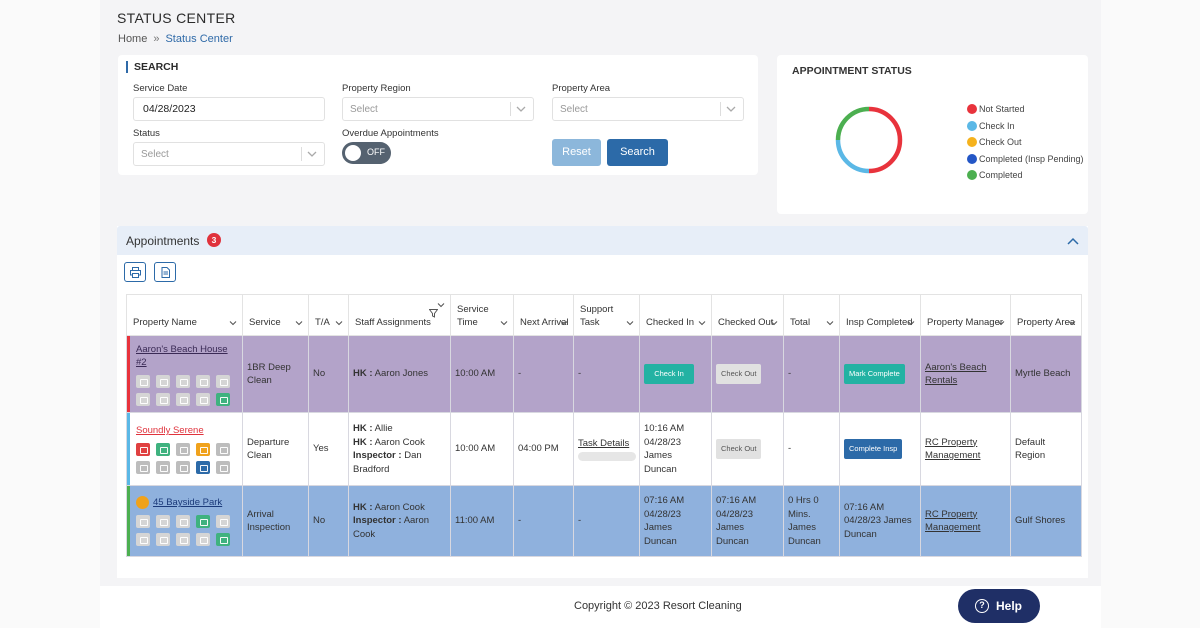  I want to click on status-label: Status, so click(146, 133).